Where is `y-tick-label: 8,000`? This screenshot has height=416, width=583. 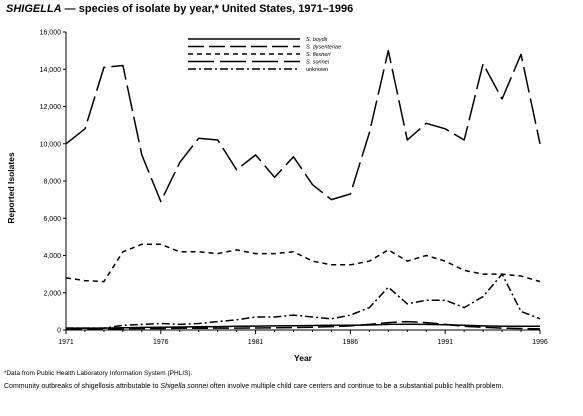
y-tick-label: 8,000 is located at coordinates (52, 182).